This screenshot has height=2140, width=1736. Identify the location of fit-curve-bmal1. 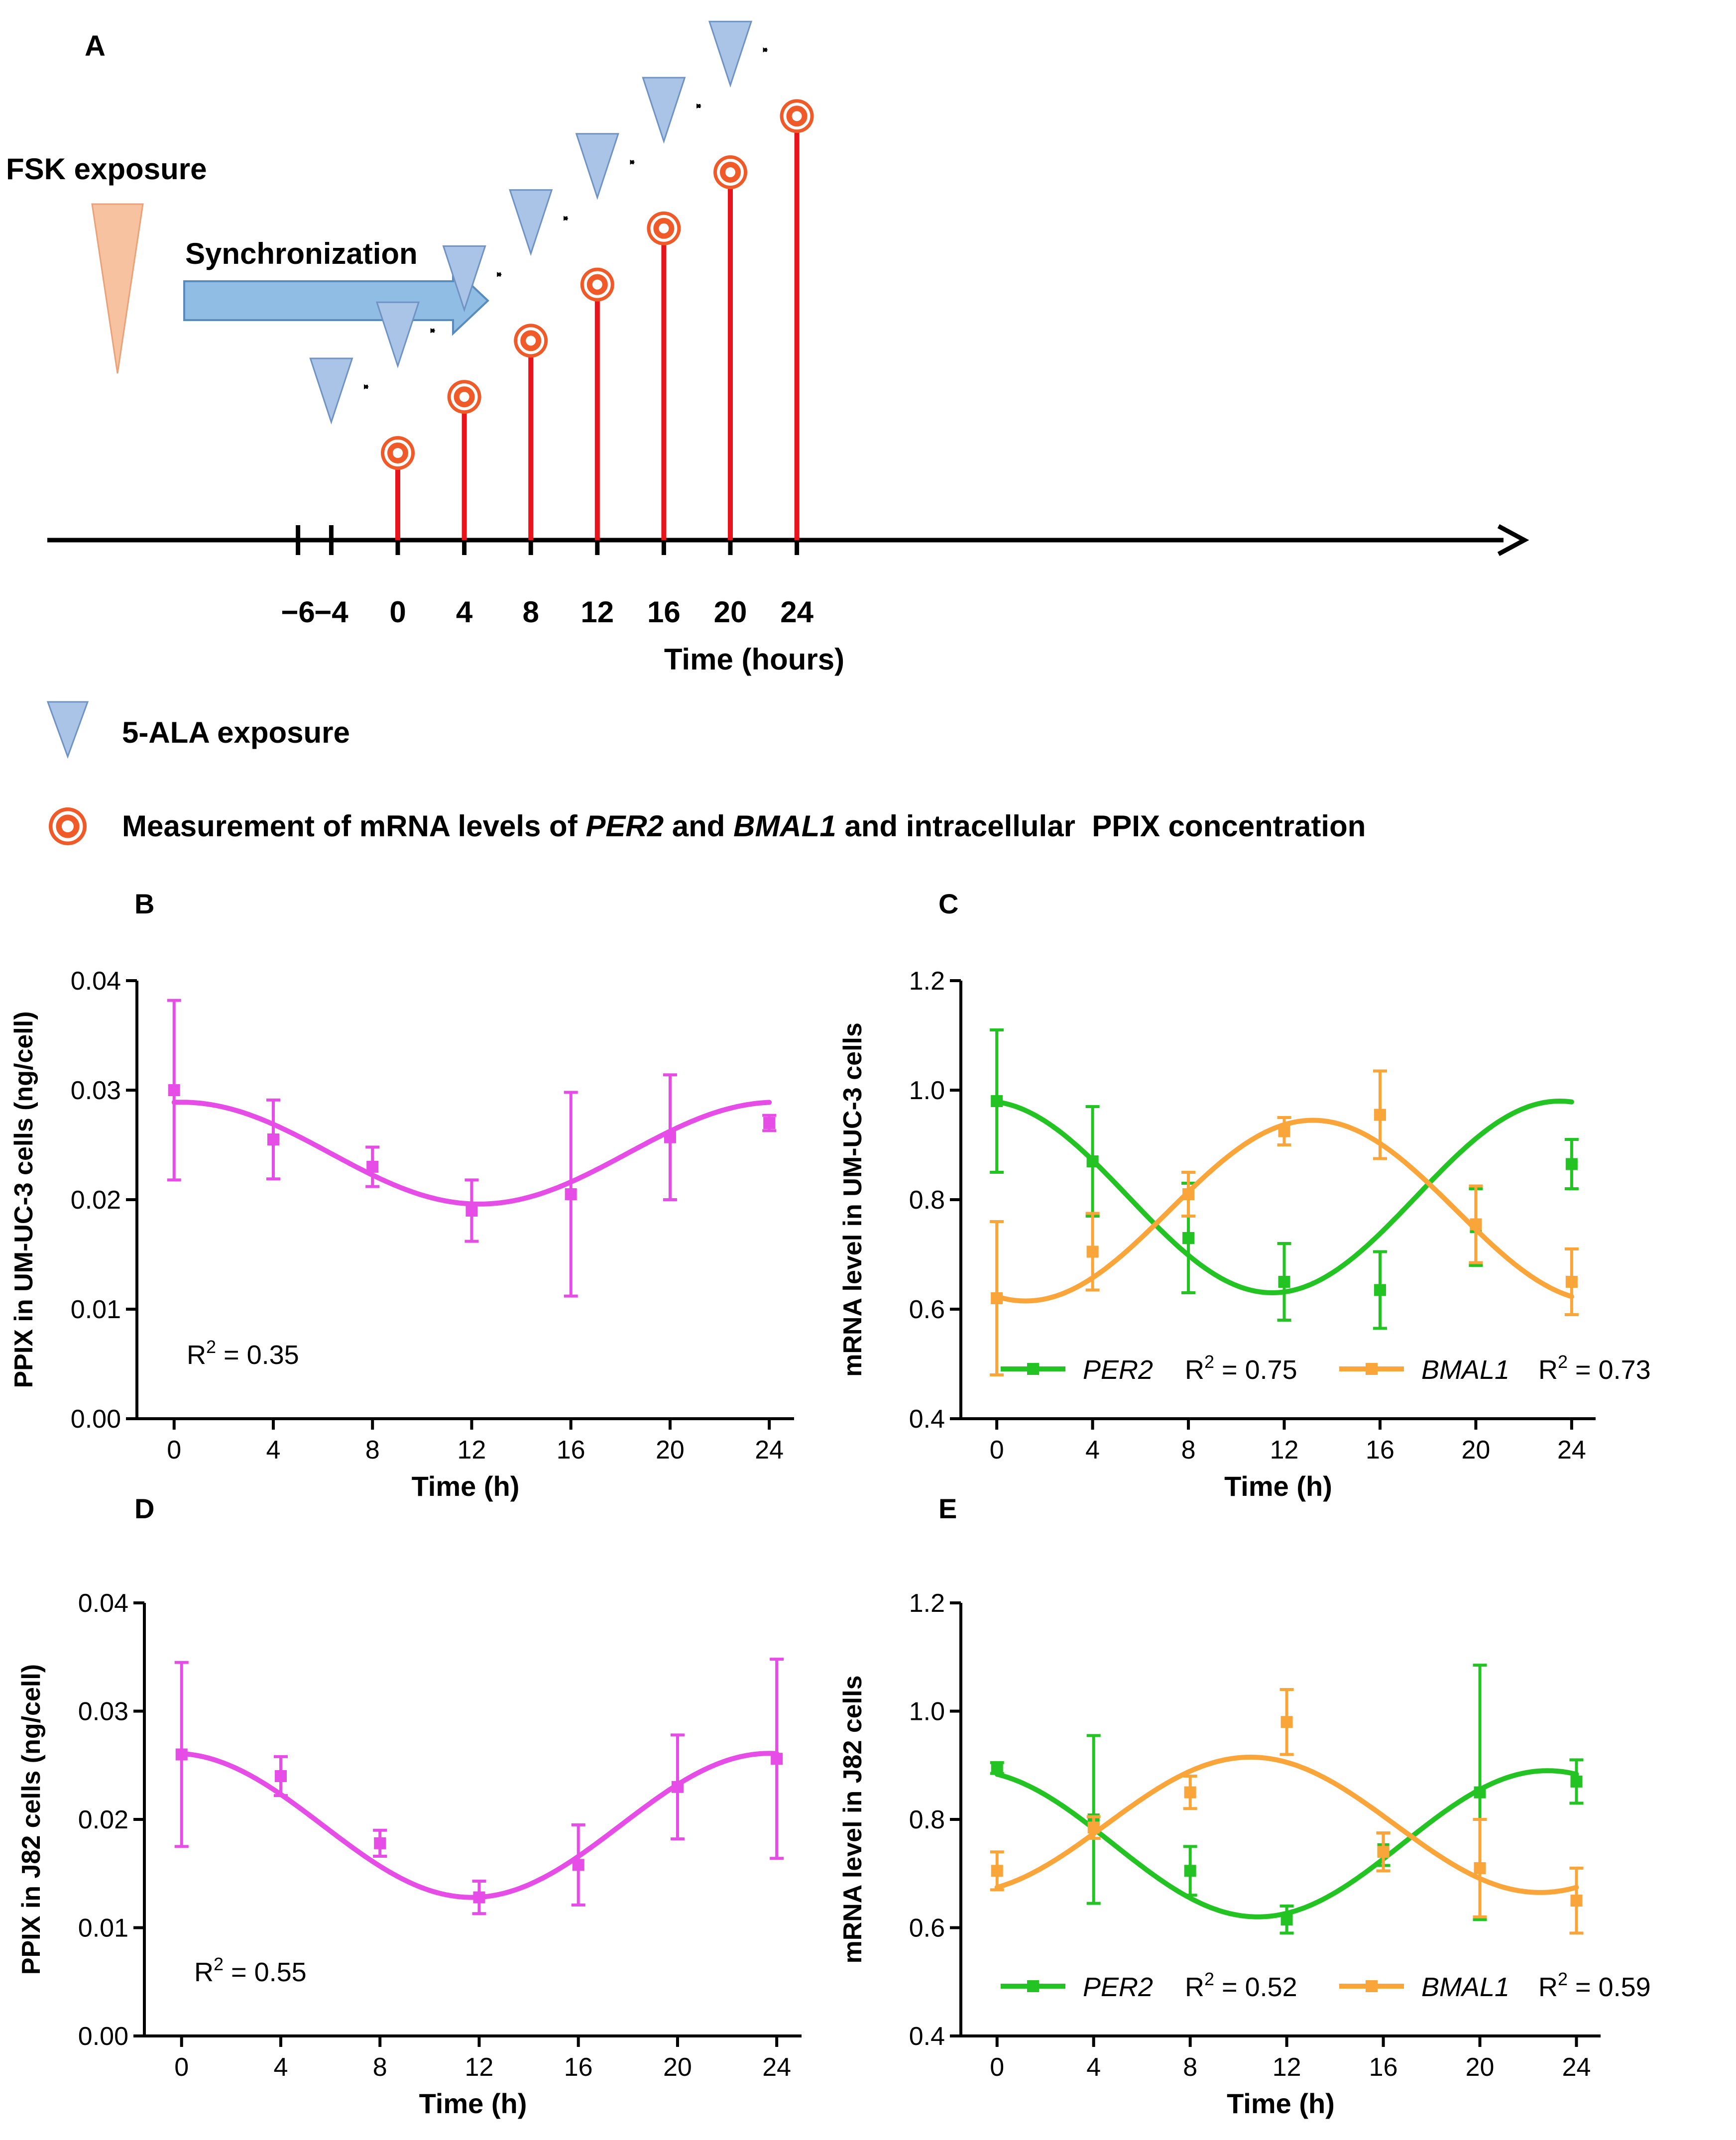
(1286, 1825).